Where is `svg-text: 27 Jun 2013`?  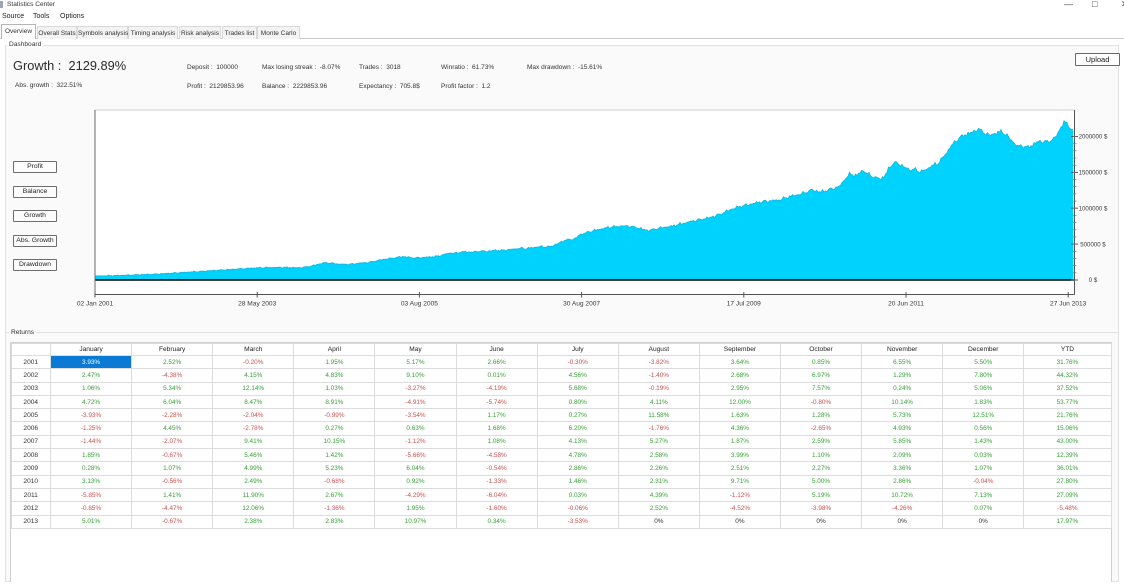 svg-text: 27 Jun 2013 is located at coordinates (1068, 304).